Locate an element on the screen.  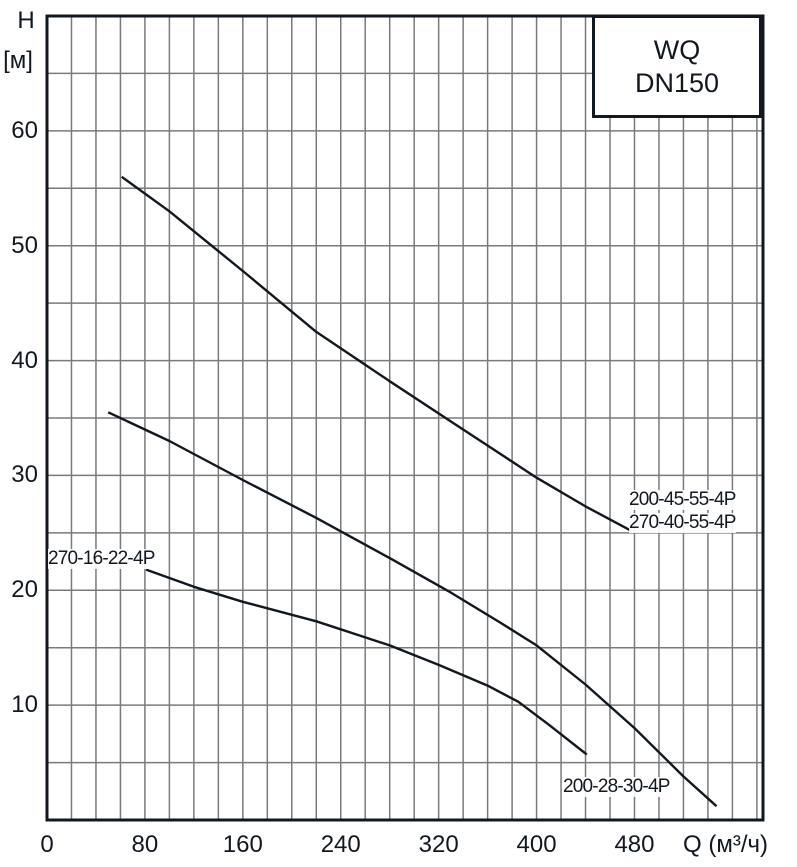
y-axis-unit: [м] is located at coordinates (18, 60).